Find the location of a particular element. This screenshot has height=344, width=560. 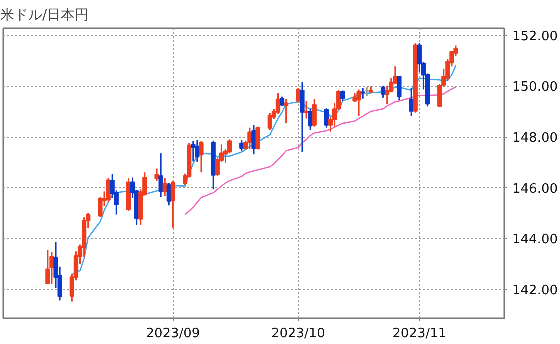

x-tick-label: 2023/11 is located at coordinates (419, 334).